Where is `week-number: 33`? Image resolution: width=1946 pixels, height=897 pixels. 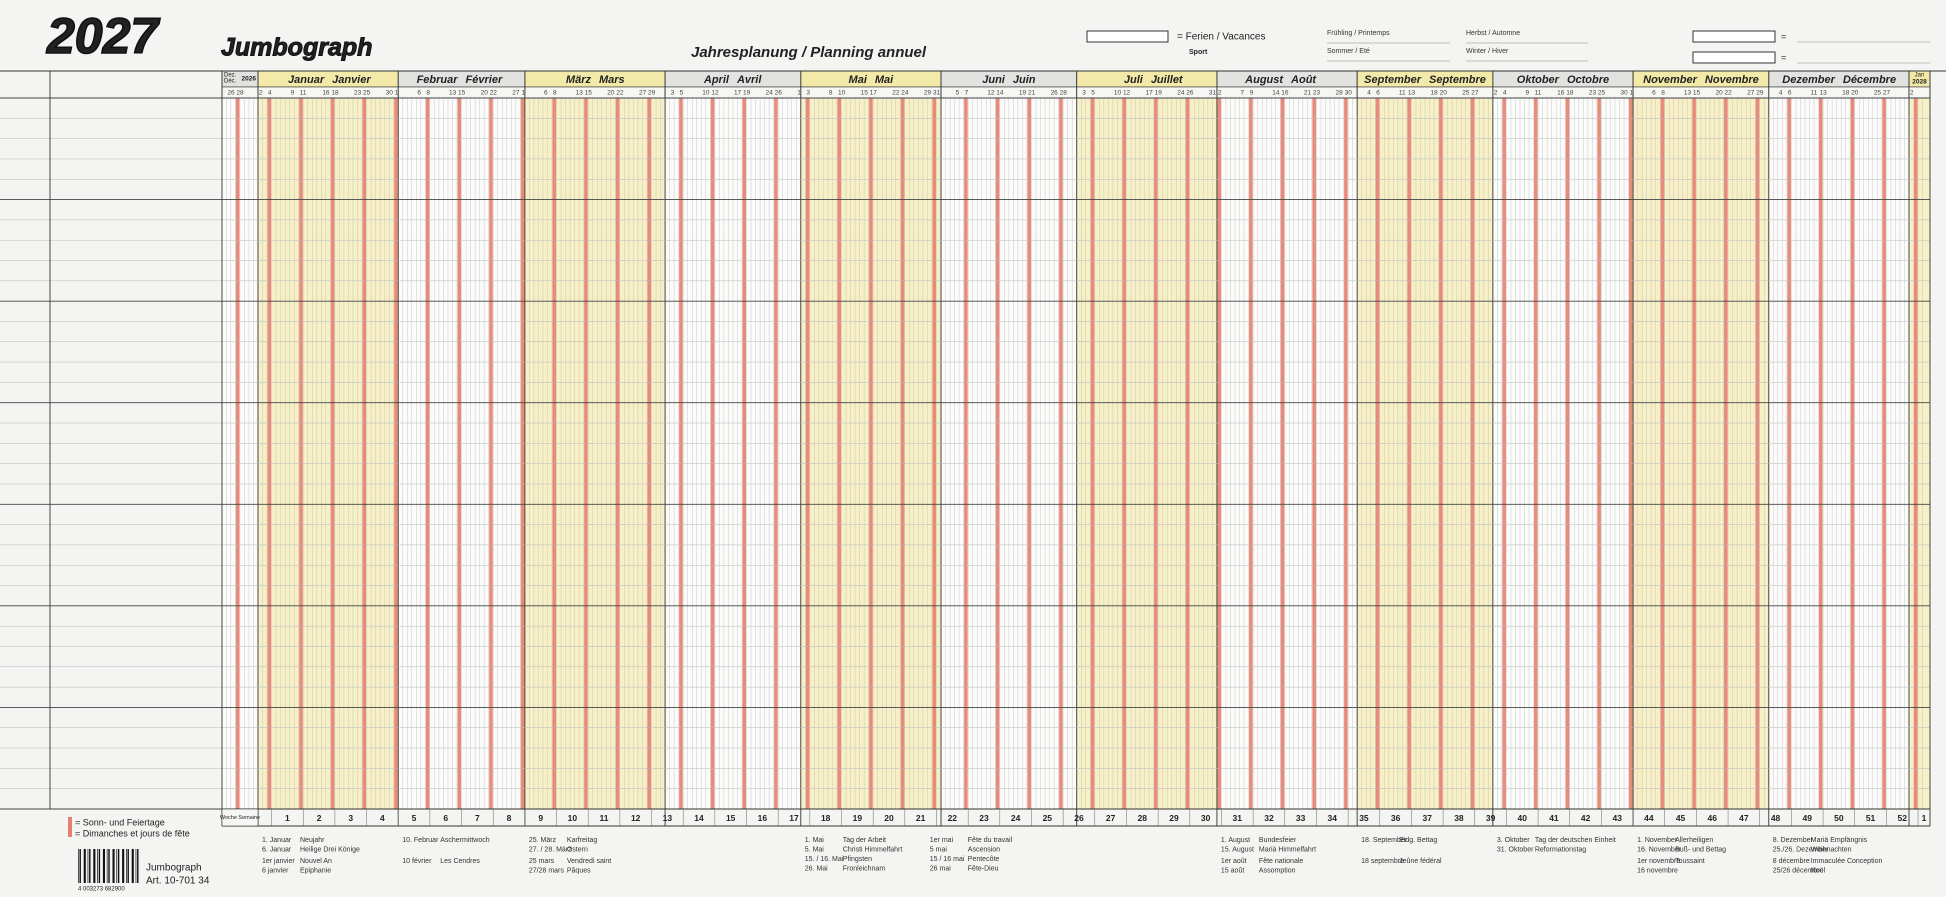 week-number: 33 is located at coordinates (1301, 818).